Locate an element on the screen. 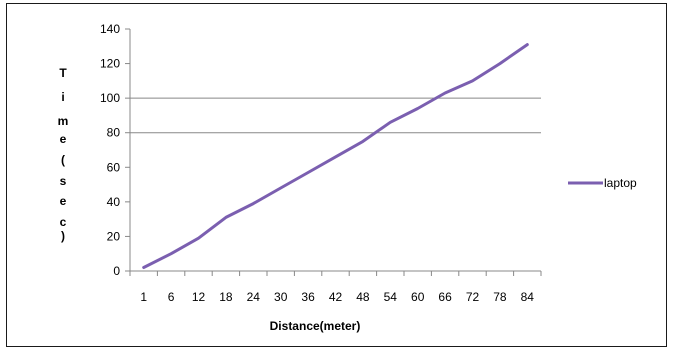 This screenshot has height=355, width=673. y-axis-tick-labels: 0 20 40 60 80 100 120 140 is located at coordinates (110, 150).